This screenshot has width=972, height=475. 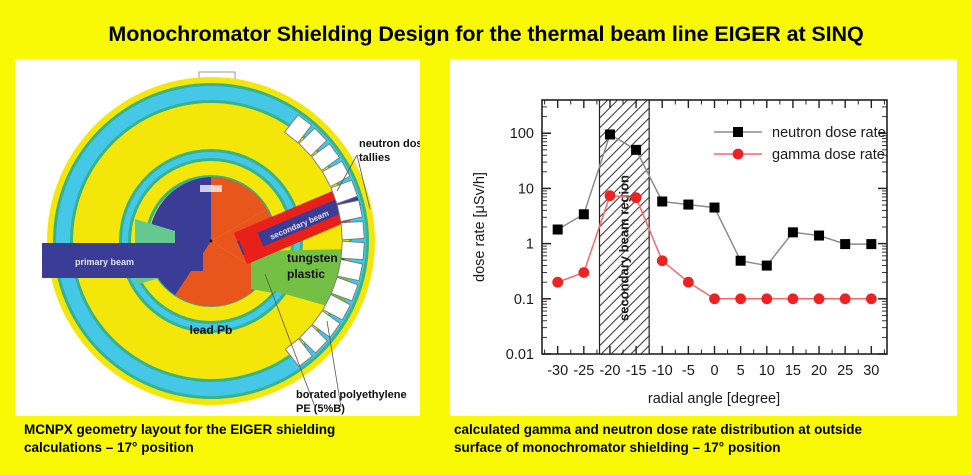 What do you see at coordinates (211, 241) in the screenshot?
I see `drum-center-mark` at bounding box center [211, 241].